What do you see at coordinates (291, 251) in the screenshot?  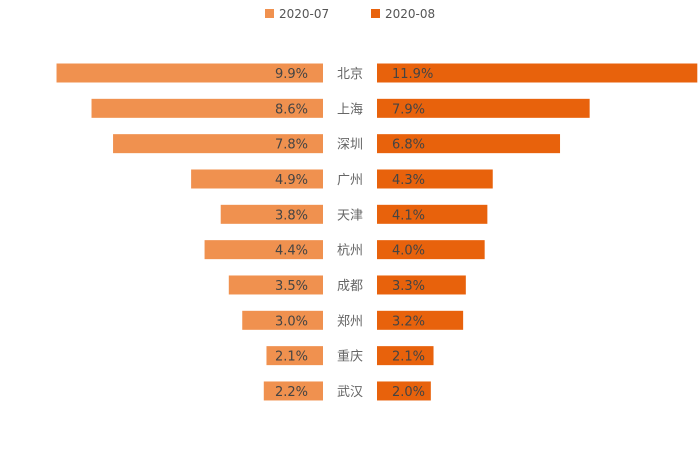 I see `value-label-2020-07-5: 4.4%` at bounding box center [291, 251].